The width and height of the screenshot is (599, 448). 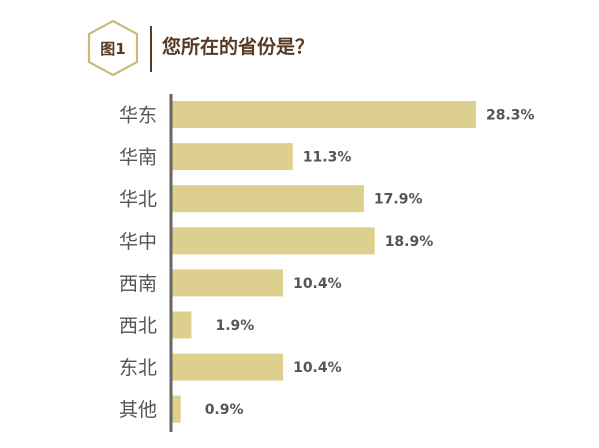 What do you see at coordinates (510, 116) in the screenshot?
I see `value-label-1: 28.3%` at bounding box center [510, 116].